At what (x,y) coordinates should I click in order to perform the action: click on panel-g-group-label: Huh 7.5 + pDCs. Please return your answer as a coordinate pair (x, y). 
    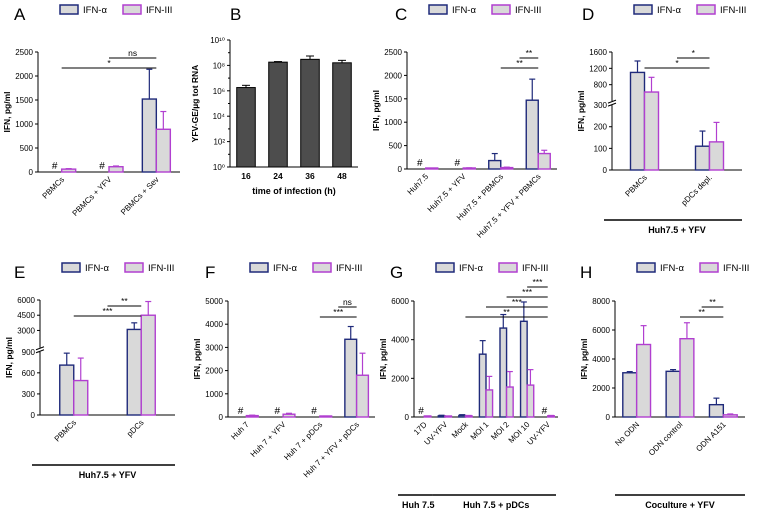
    Looking at the image, I should click on (496, 505).